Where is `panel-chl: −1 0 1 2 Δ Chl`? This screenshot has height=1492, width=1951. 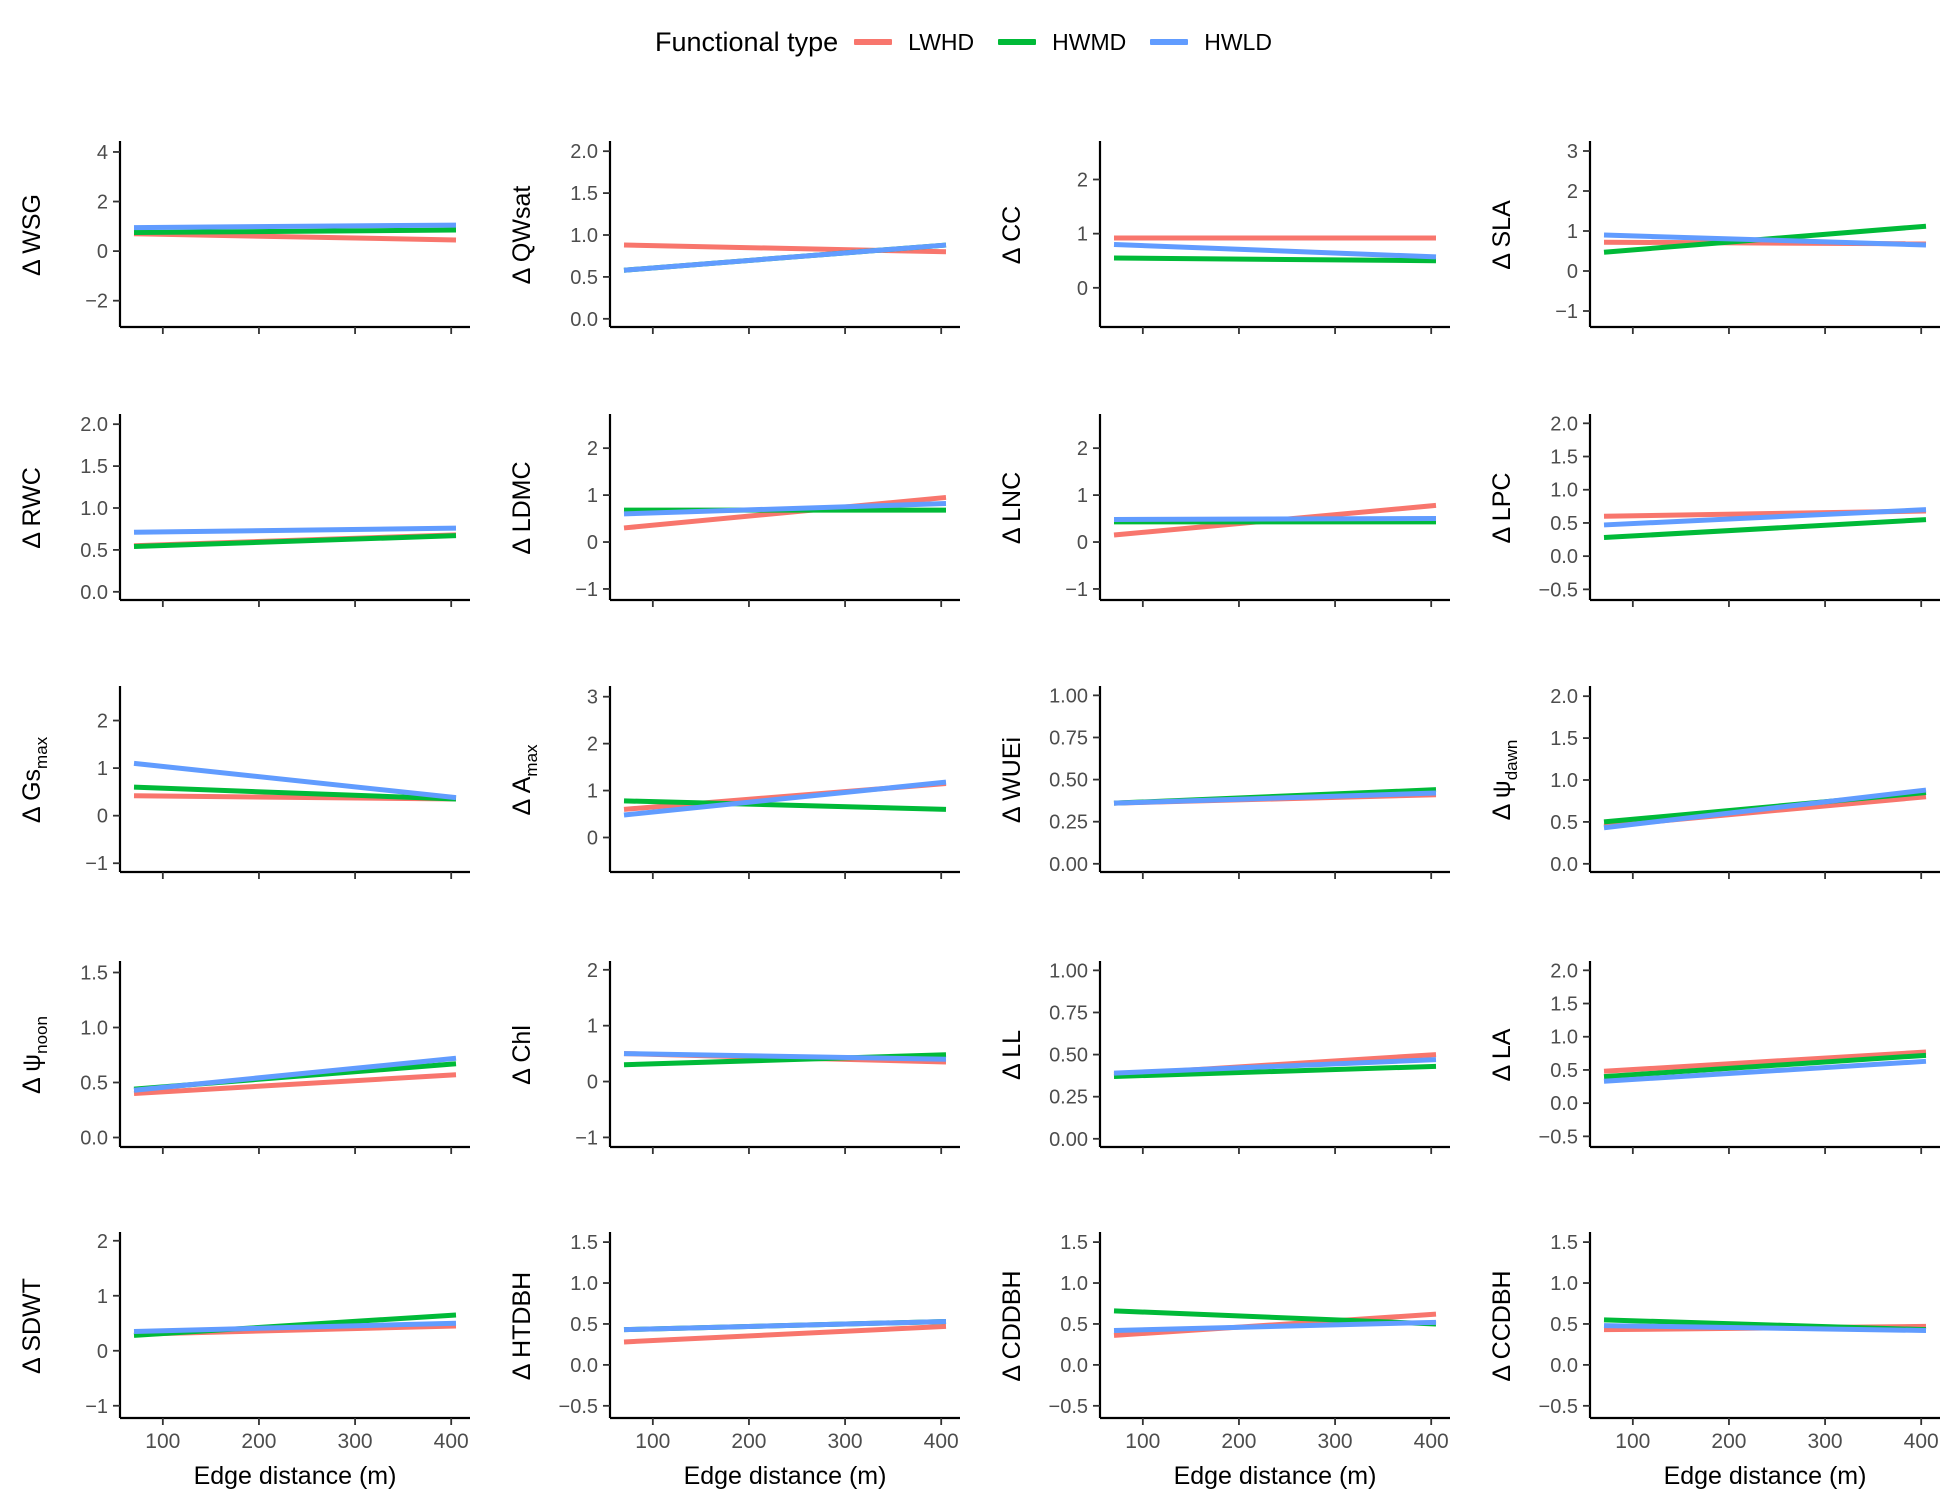 panel-chl: −1 0 1 2 Δ Chl is located at coordinates (734, 1057).